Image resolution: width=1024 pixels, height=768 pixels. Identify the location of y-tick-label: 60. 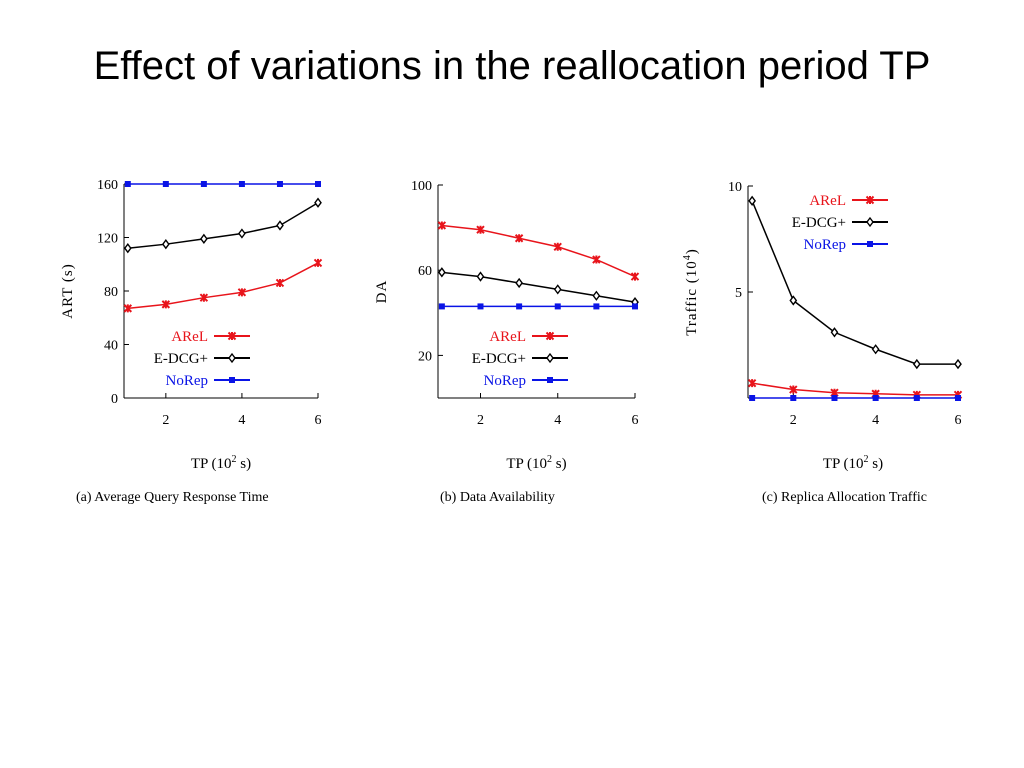
(425, 271).